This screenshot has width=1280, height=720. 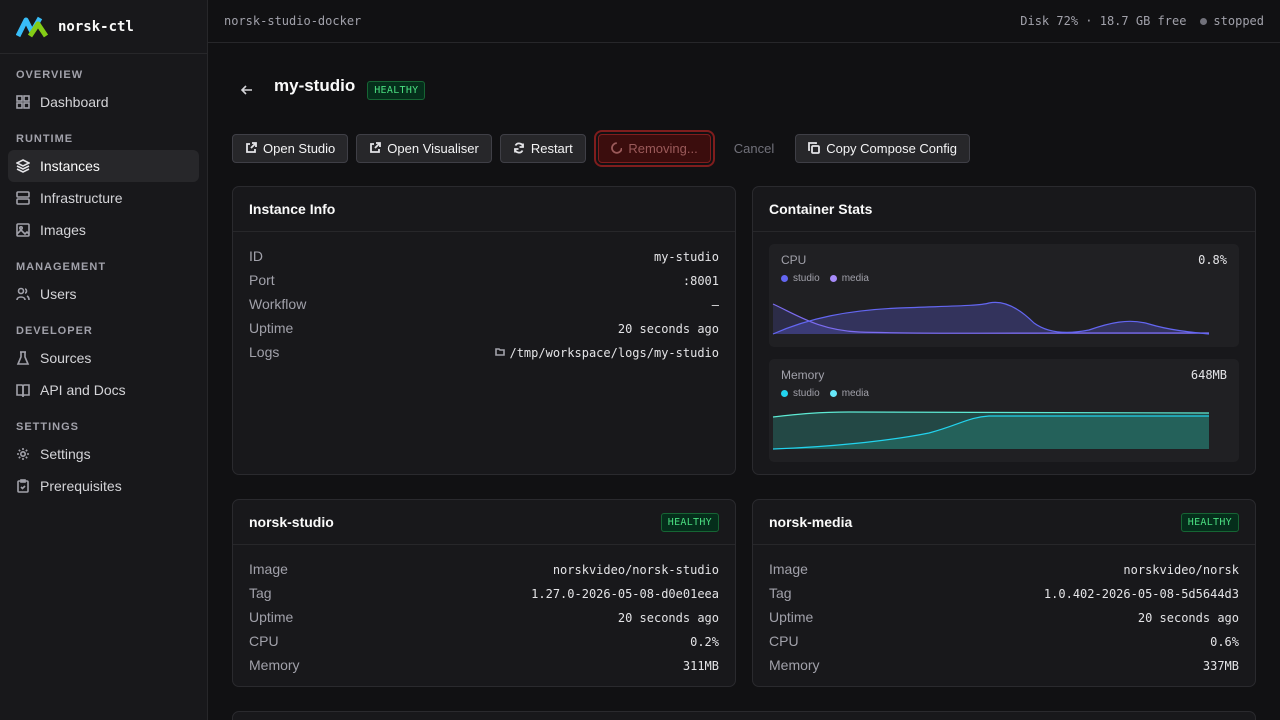 I want to click on info-value: 337MB, so click(x=1220, y=666).